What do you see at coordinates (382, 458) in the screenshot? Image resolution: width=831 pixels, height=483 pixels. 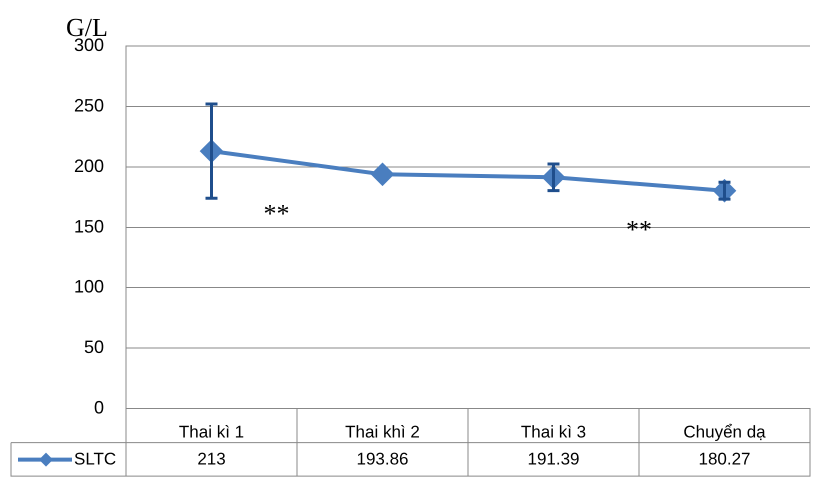 I see `data-label: 193.86` at bounding box center [382, 458].